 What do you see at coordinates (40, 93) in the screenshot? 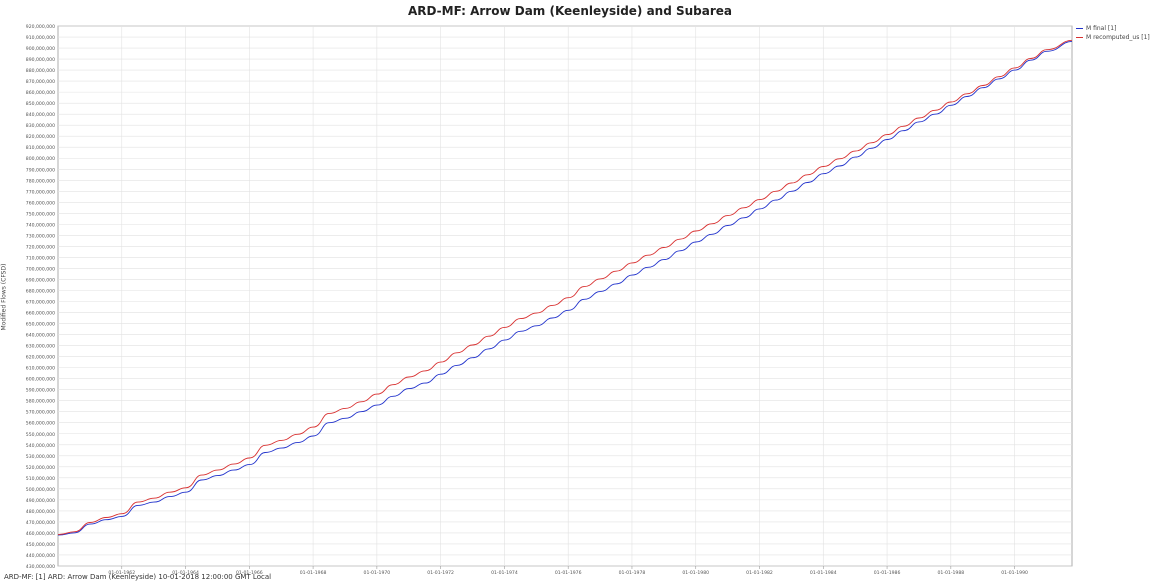
I see `y-tick-label: 860,000,000` at bounding box center [40, 93].